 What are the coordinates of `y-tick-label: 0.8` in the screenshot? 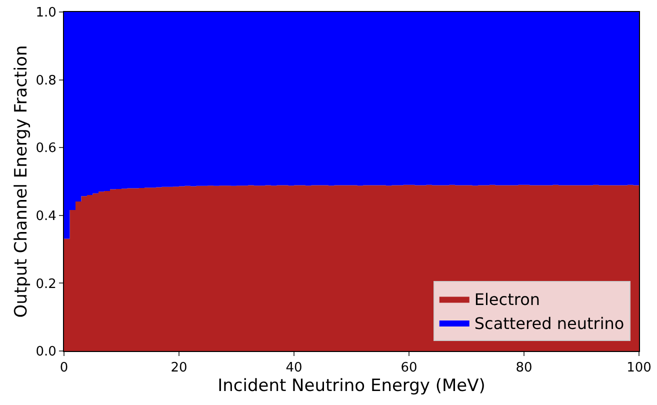 It's located at (46, 80).